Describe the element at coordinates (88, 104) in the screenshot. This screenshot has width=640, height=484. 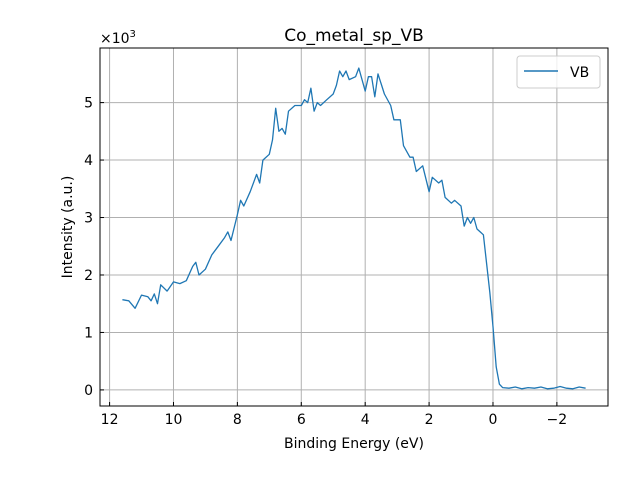
I see `y-tick-label: 5` at that location.